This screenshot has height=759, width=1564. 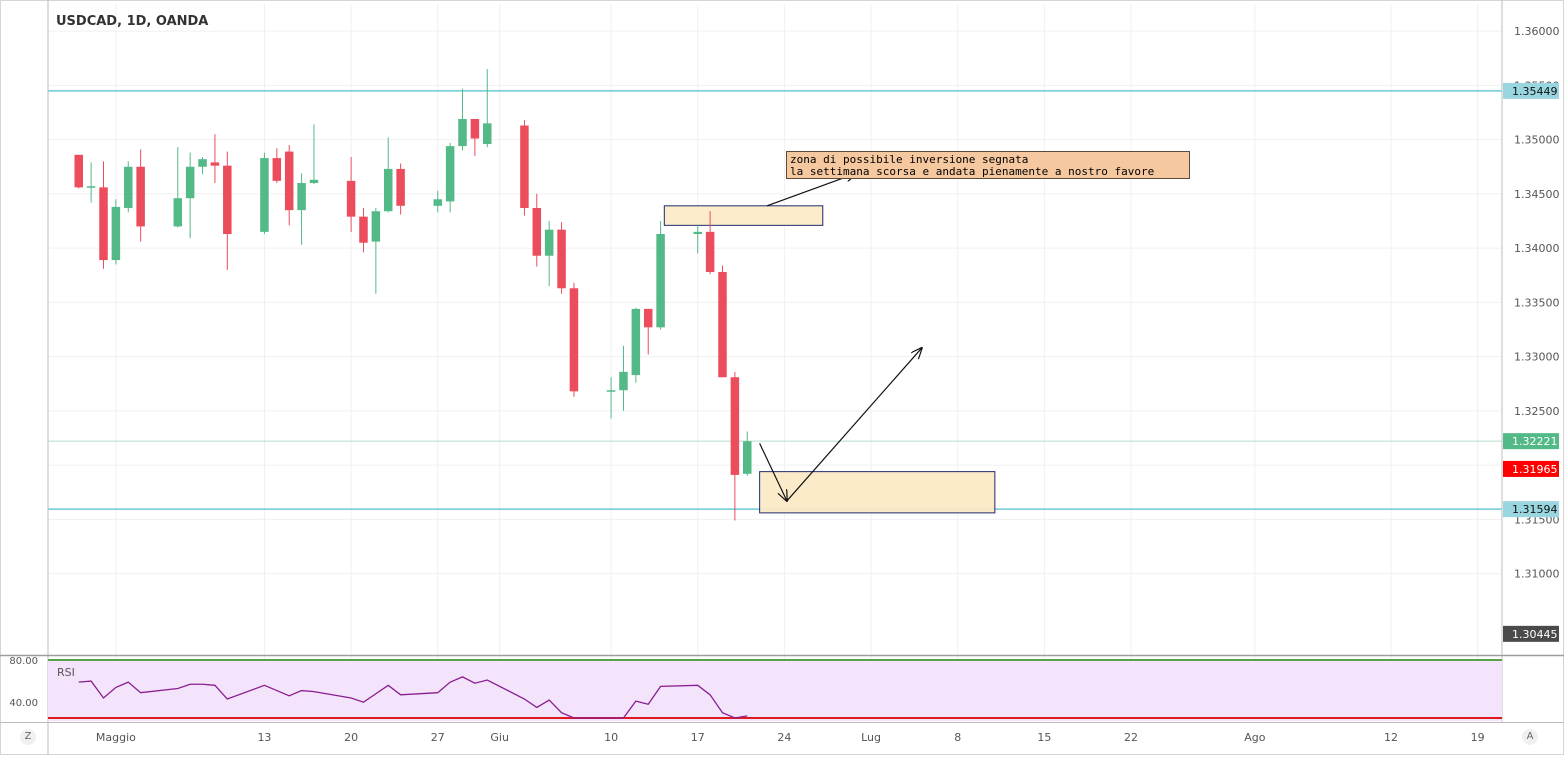 I want to click on x-tick-label: 10, so click(x=611, y=737).